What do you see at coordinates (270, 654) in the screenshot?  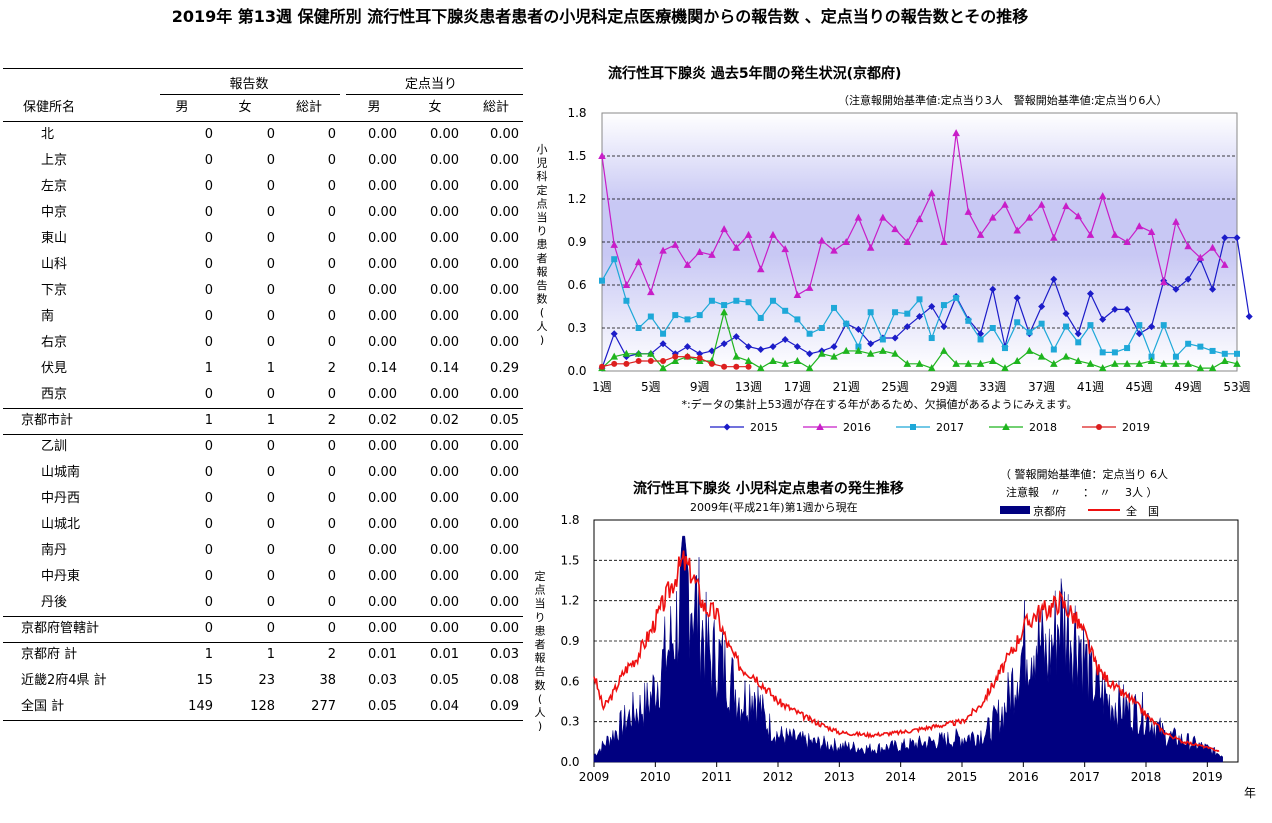 I see `count-cell: 1` at bounding box center [270, 654].